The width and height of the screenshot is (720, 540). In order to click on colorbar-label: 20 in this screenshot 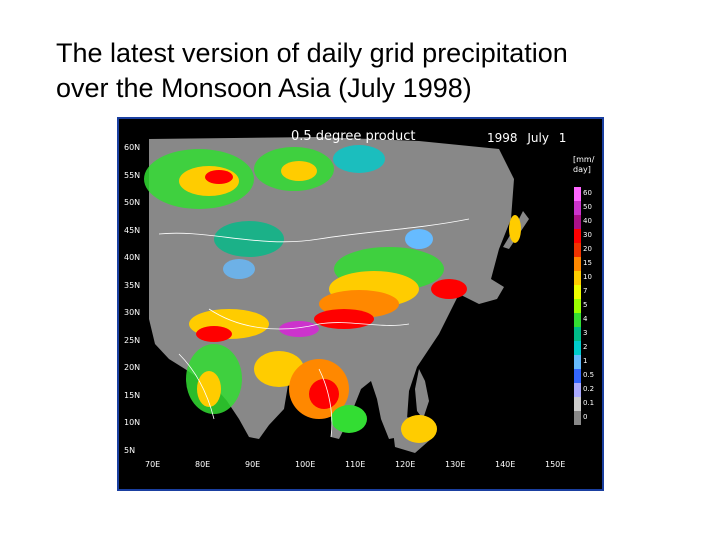, I will do `click(587, 249)`.